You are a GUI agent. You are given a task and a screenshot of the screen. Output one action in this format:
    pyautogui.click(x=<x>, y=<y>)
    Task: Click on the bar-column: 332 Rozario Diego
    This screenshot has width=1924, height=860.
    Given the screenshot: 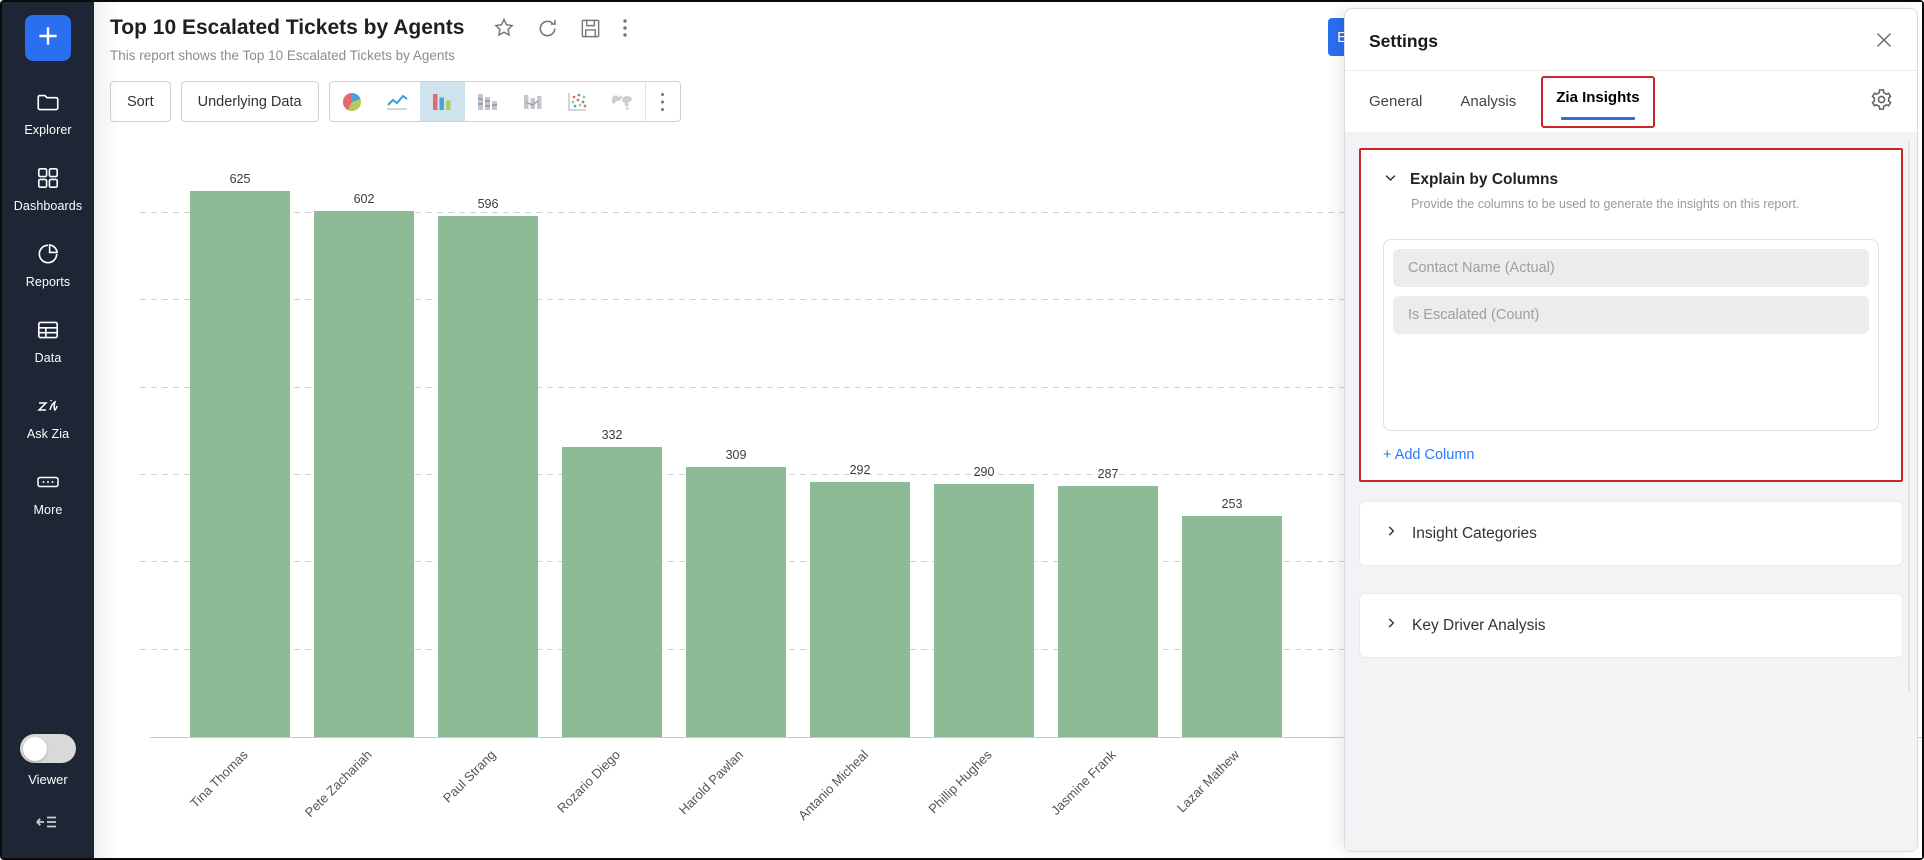 What is the action you would take?
    pyautogui.click(x=608, y=621)
    